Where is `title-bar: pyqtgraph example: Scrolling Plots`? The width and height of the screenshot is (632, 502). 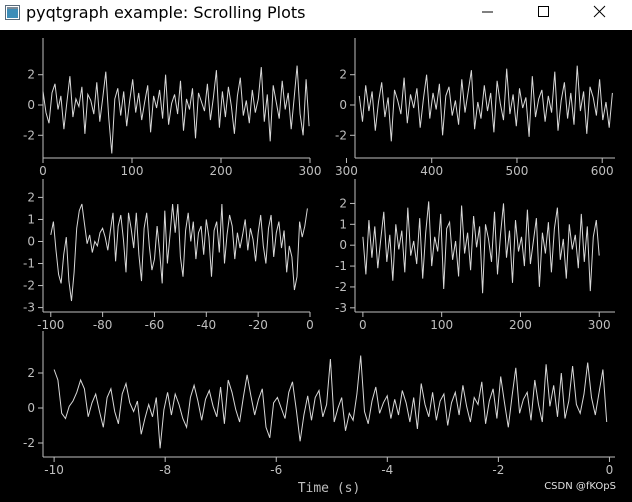
title-bar: pyqtgraph example: Scrolling Plots is located at coordinates (316, 15).